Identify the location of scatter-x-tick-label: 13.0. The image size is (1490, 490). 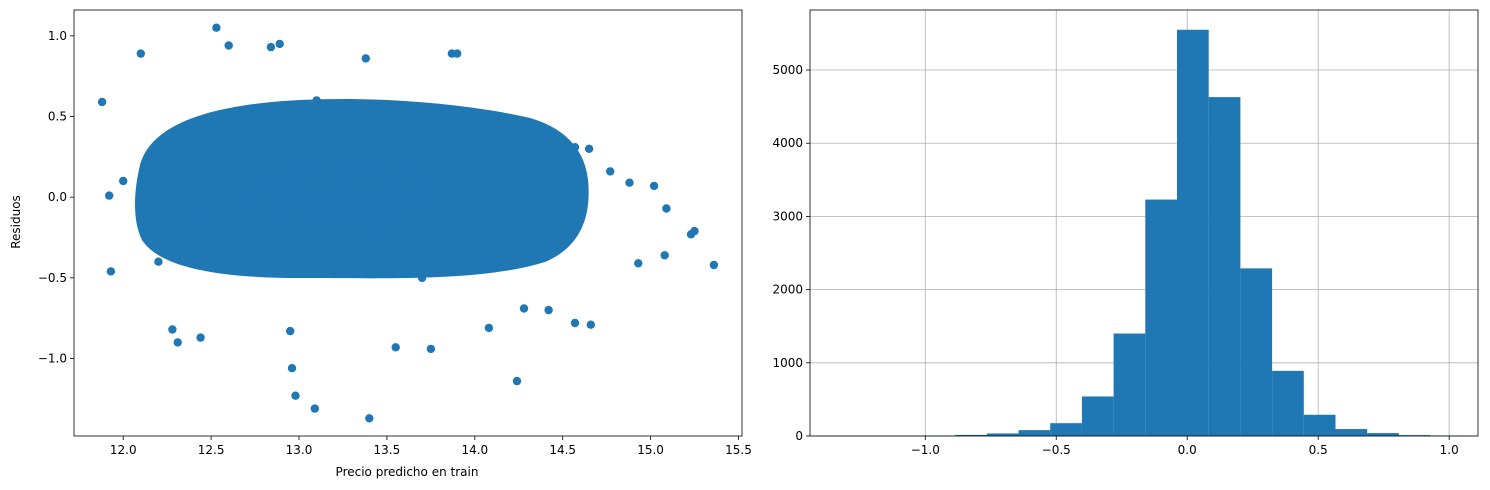
(299, 450).